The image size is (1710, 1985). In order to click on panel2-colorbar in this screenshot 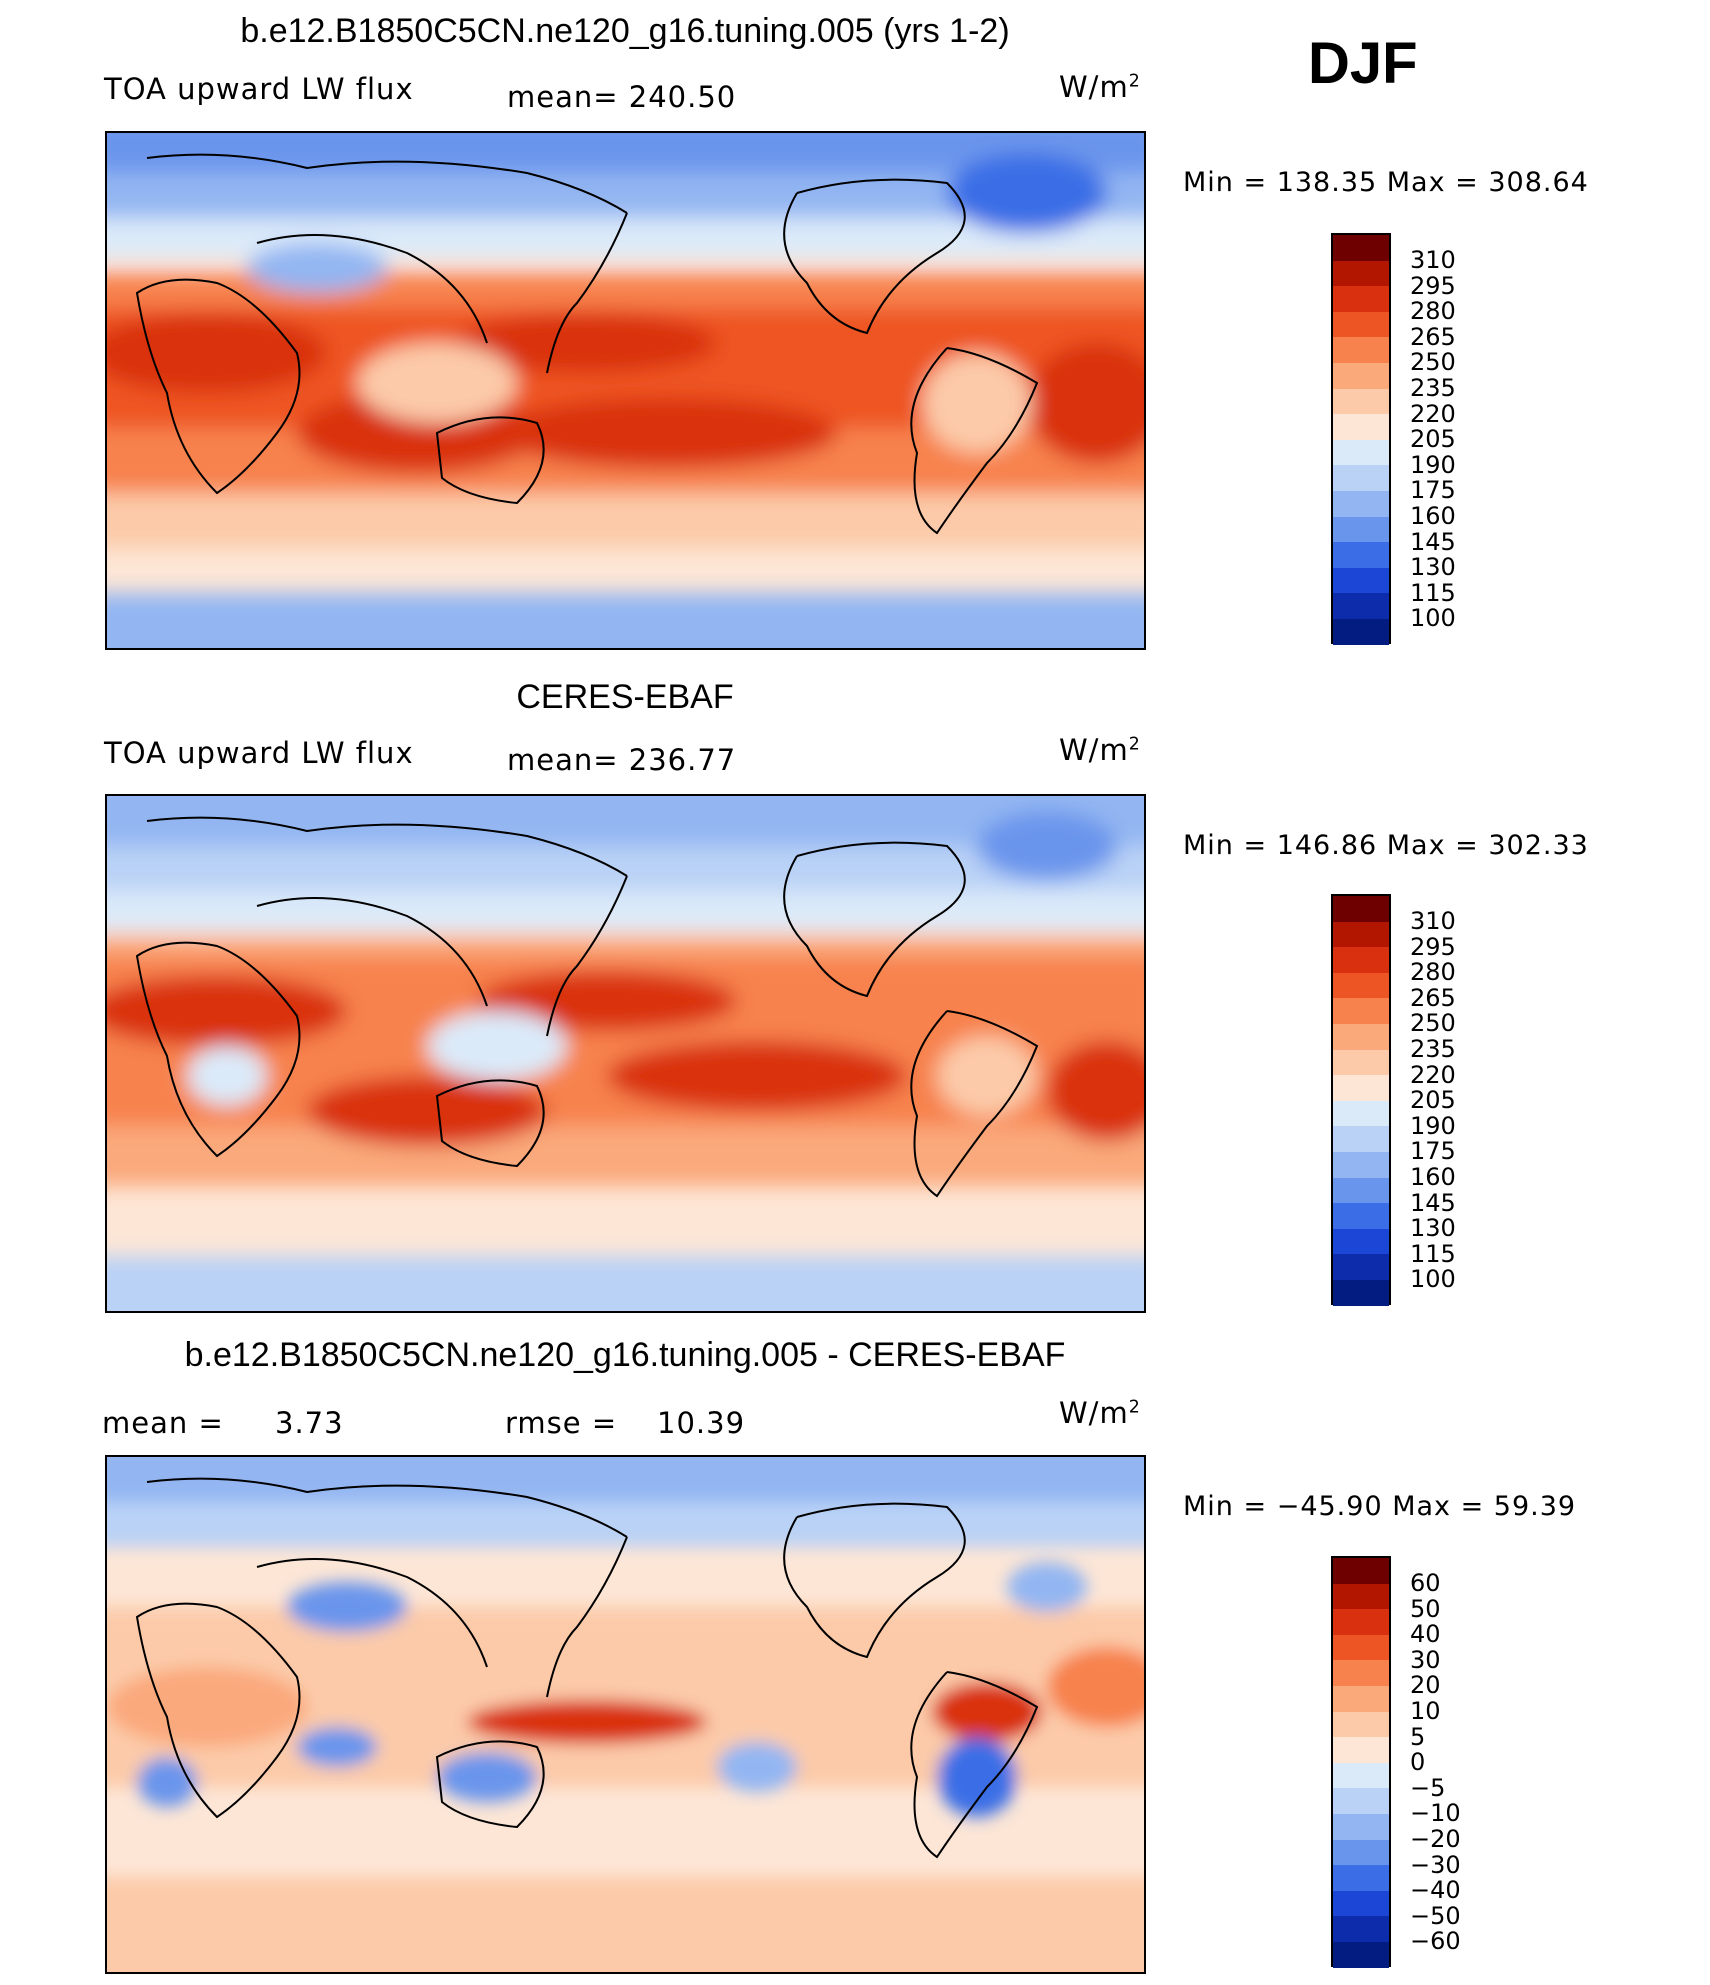, I will do `click(1361, 1100)`.